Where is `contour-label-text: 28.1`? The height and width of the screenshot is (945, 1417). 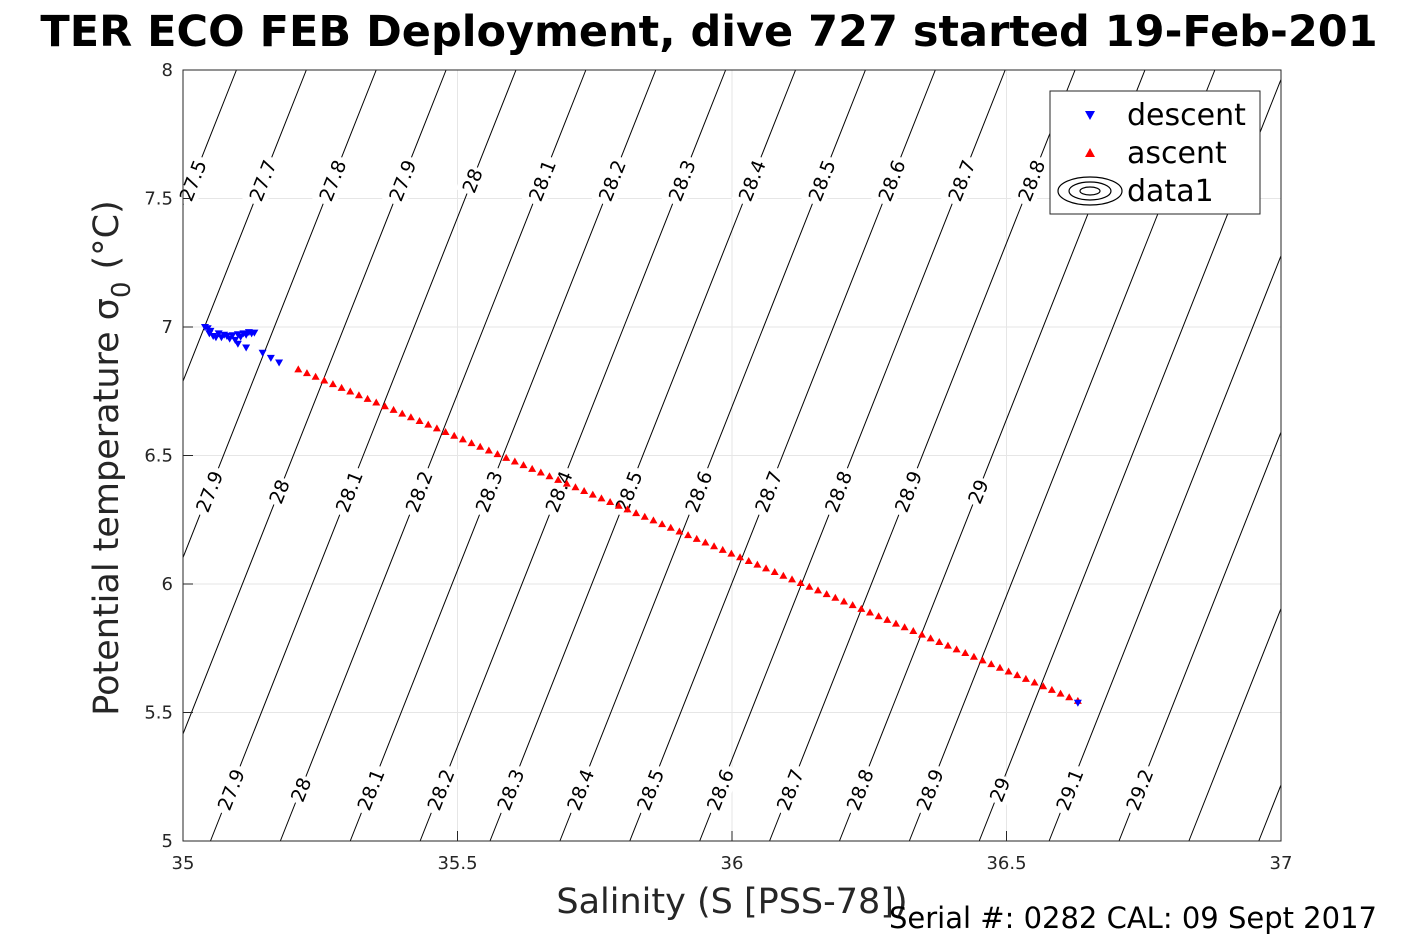
contour-label-text: 28.1 is located at coordinates (543, 180).